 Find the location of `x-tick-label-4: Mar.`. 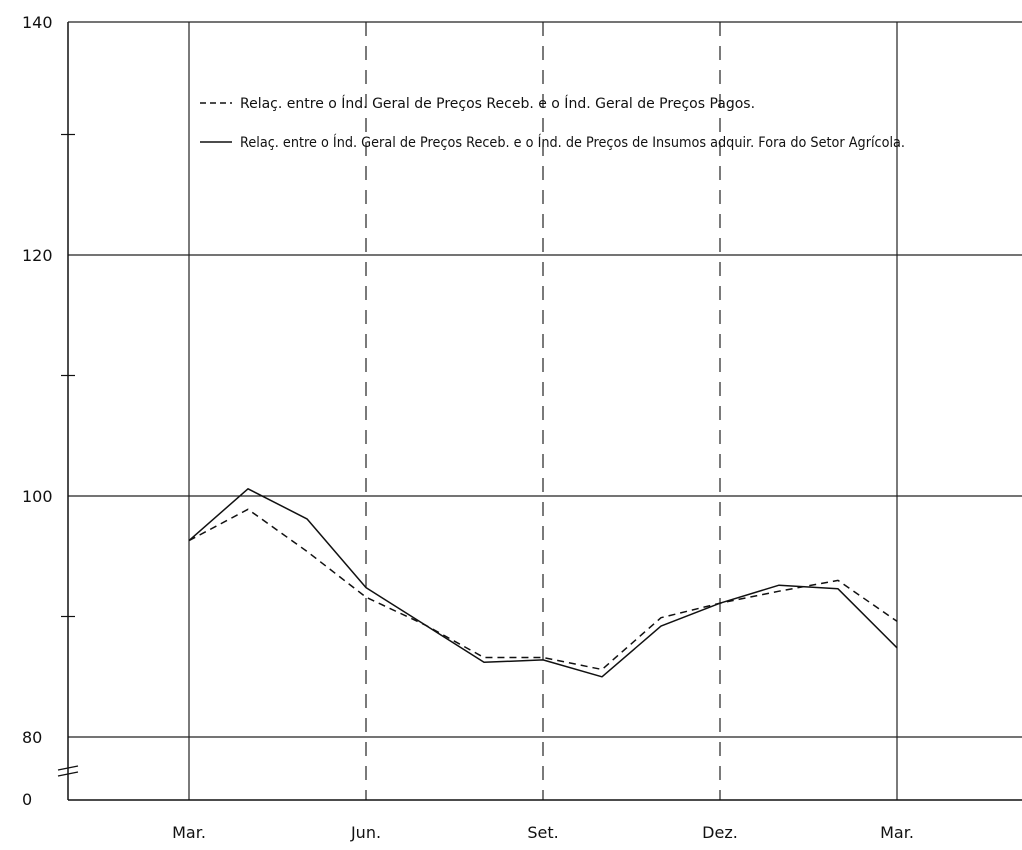

x-tick-label-4: Mar. is located at coordinates (897, 832).